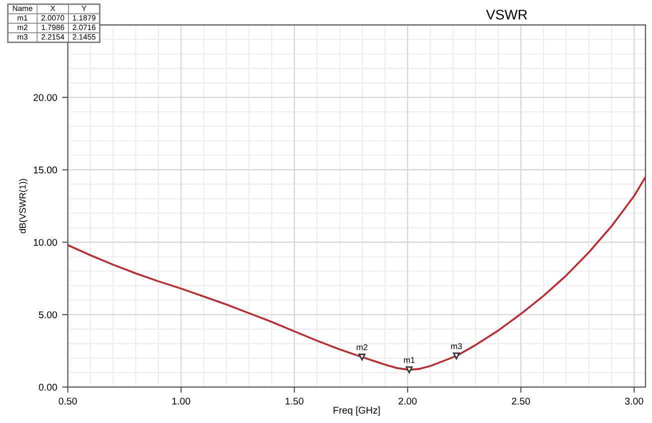 The width and height of the screenshot is (652, 423). Describe the element at coordinates (48, 314) in the screenshot. I see `y-tick-label: 5.00` at that location.